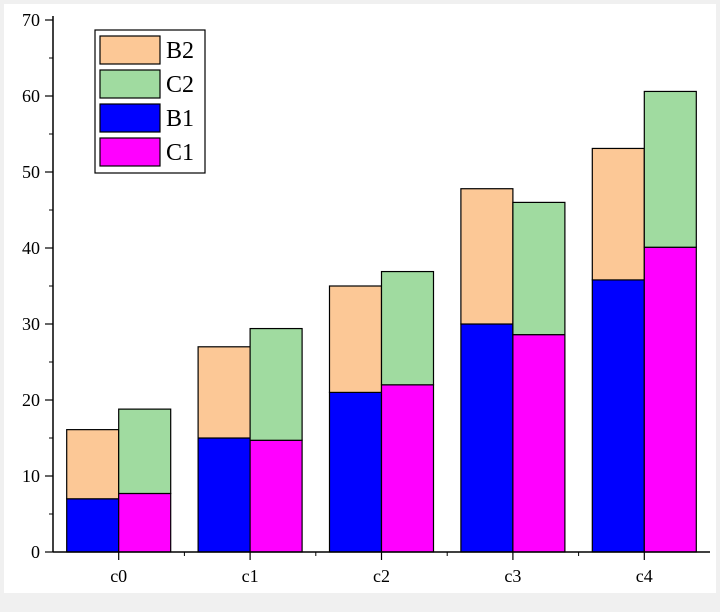 The height and width of the screenshot is (612, 720). I want to click on bar-b1-c2, so click(355, 472).